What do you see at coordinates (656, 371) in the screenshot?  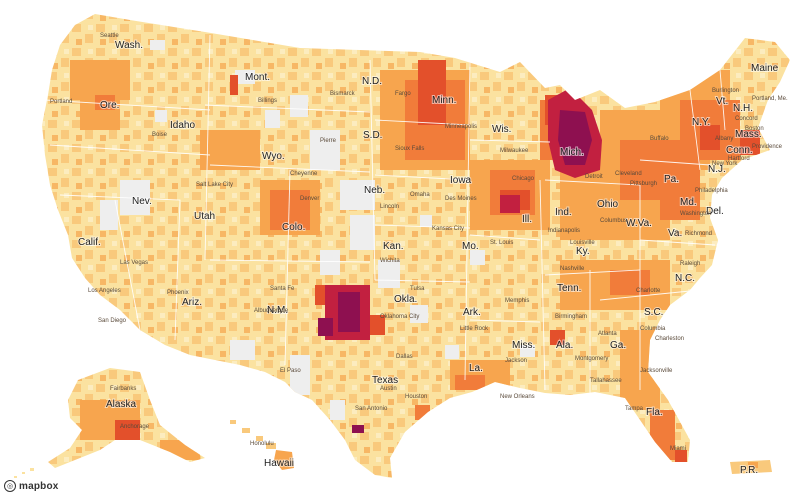 I see `city-label: Jacksonville` at bounding box center [656, 371].